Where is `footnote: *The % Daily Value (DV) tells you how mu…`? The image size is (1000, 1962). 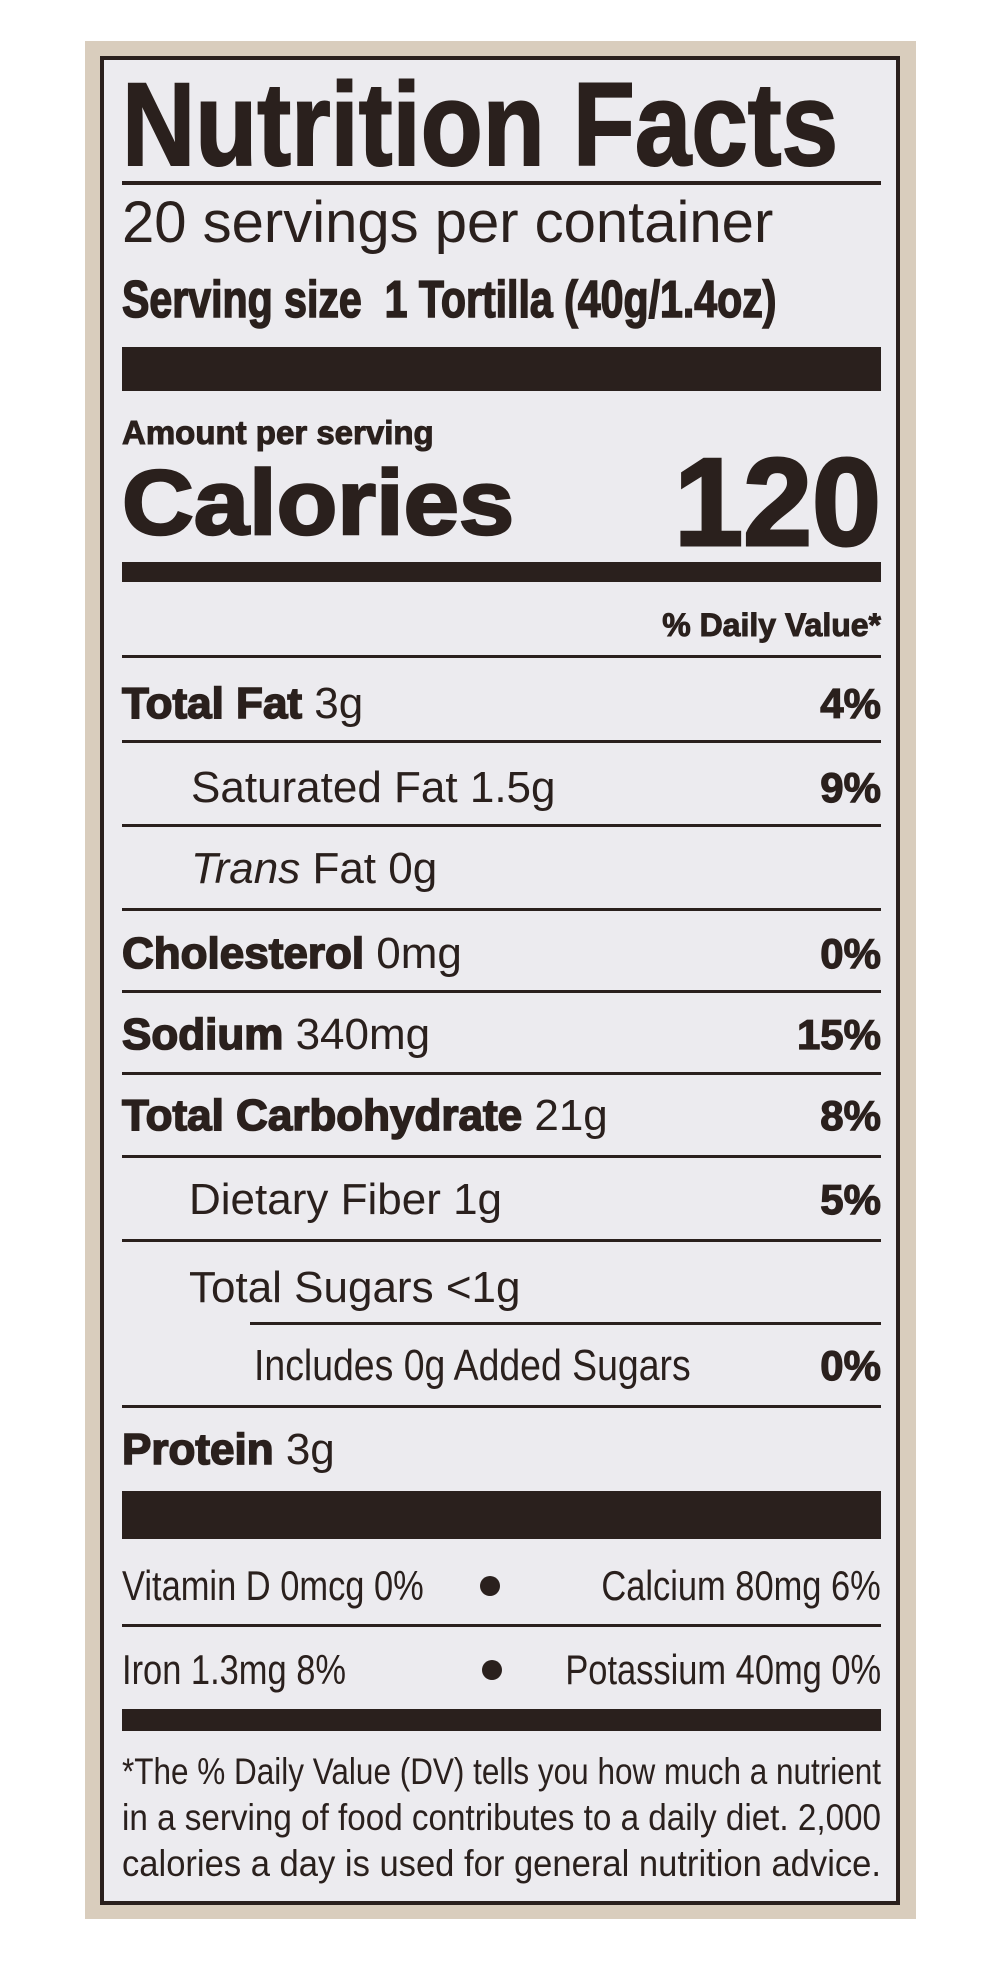 footnote: *The % Daily Value (DV) tells you how mu… is located at coordinates (501, 1817).